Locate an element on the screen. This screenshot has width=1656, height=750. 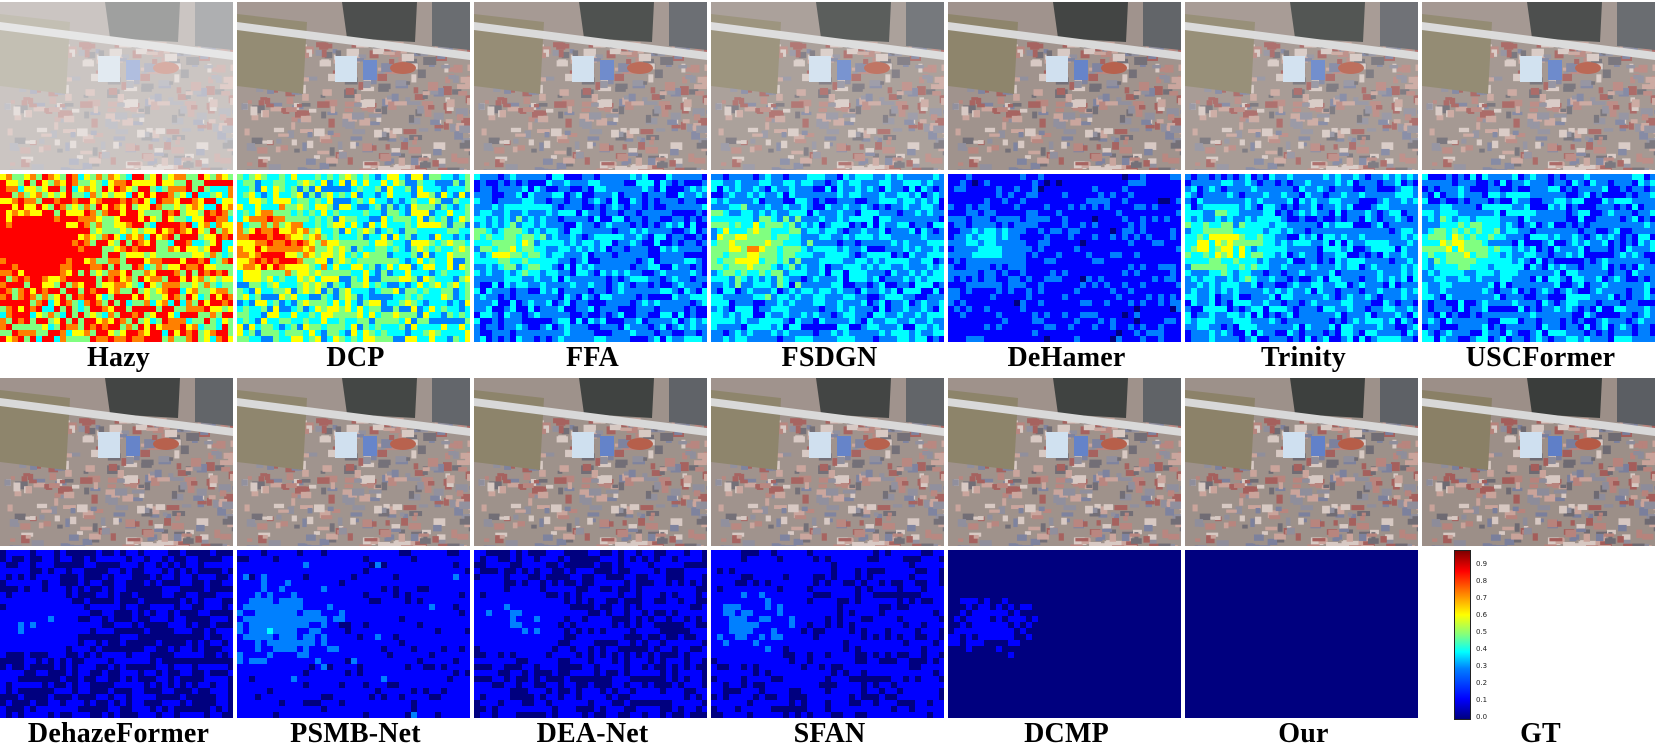
error-map-dehazeformer is located at coordinates (116, 634).